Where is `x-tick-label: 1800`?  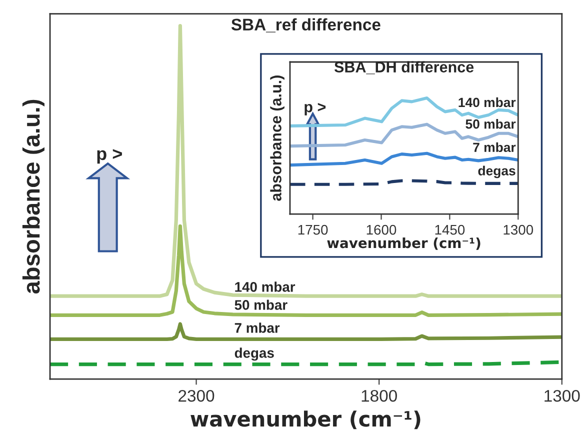 x-tick-label: 1800 is located at coordinates (379, 396).